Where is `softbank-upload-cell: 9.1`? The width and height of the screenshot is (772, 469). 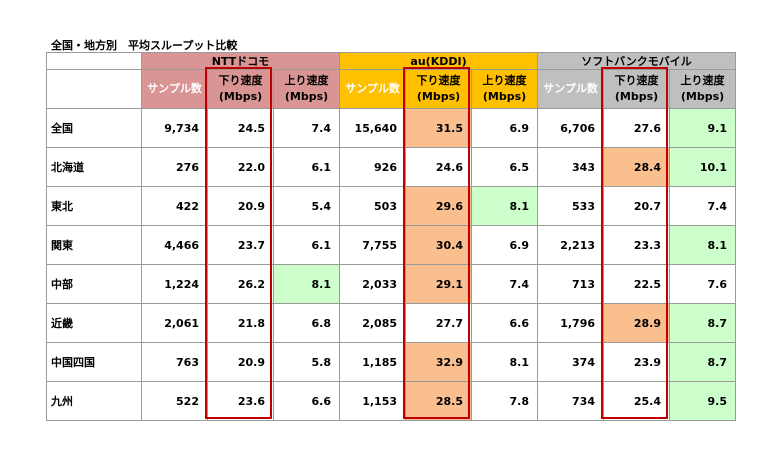 softbank-upload-cell: 9.1 is located at coordinates (702, 128).